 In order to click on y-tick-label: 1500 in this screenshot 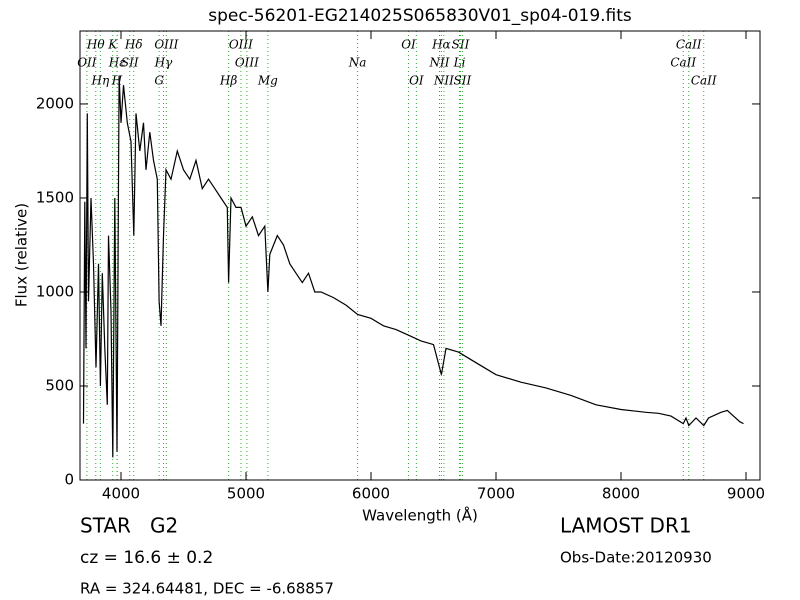, I will do `click(55, 197)`.